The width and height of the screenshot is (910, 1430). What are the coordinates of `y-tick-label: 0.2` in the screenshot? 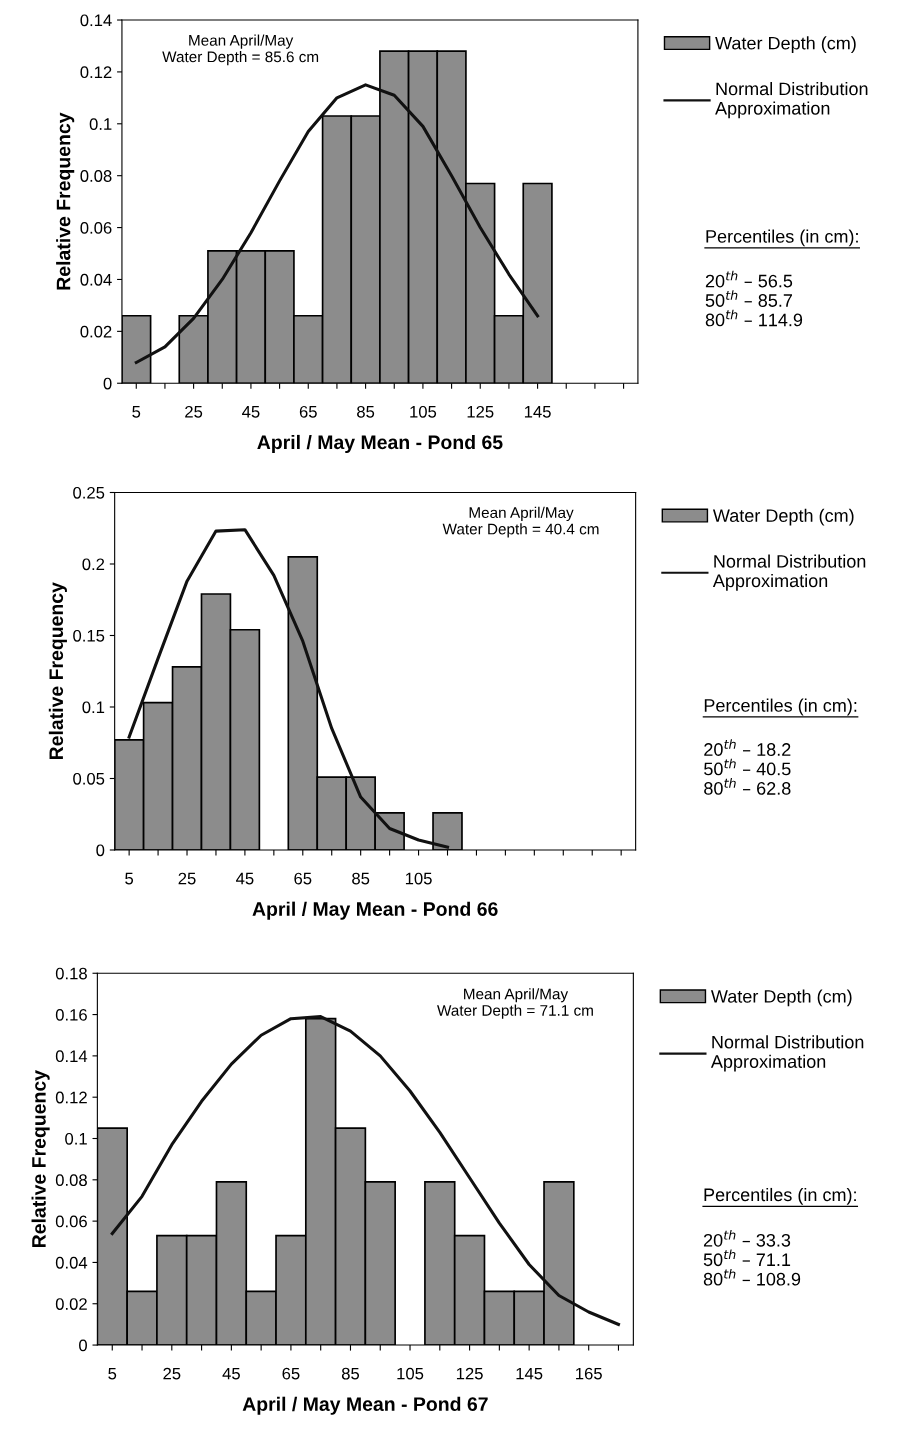 It's located at (93, 564).